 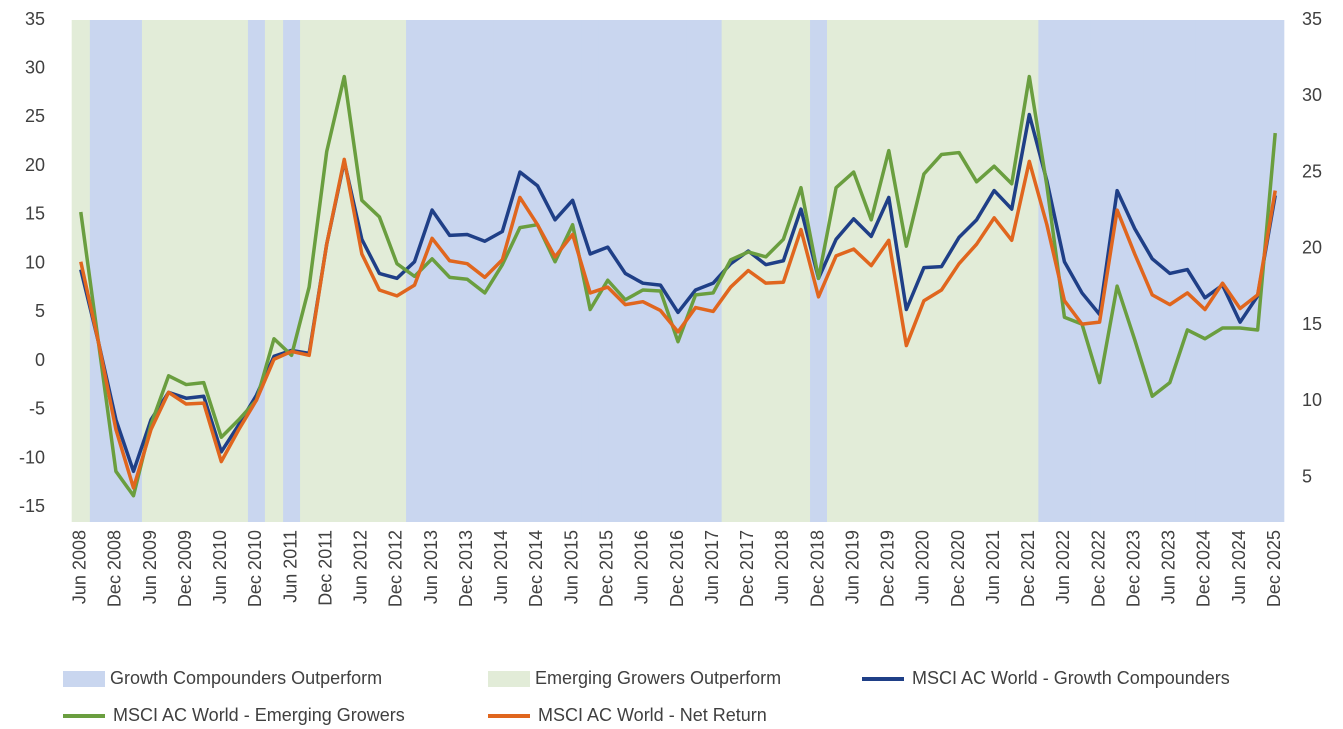 What do you see at coordinates (1098, 568) in the screenshot?
I see `x-tick-label: Dec 2022` at bounding box center [1098, 568].